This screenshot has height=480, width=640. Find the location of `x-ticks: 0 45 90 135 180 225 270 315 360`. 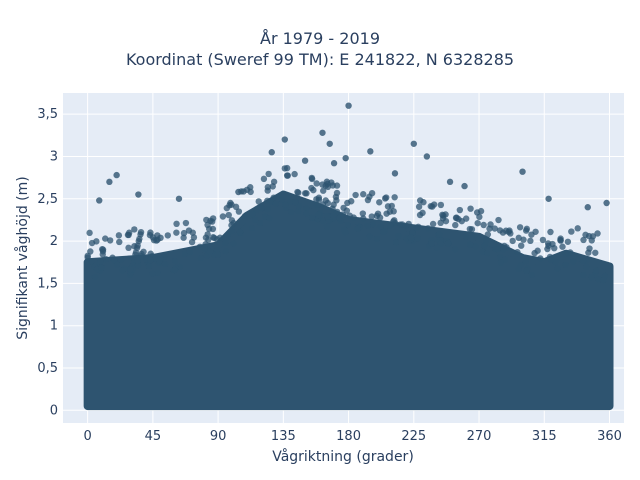

x-ticks: 0 45 90 135 180 225 270 315 360 is located at coordinates (353, 436).